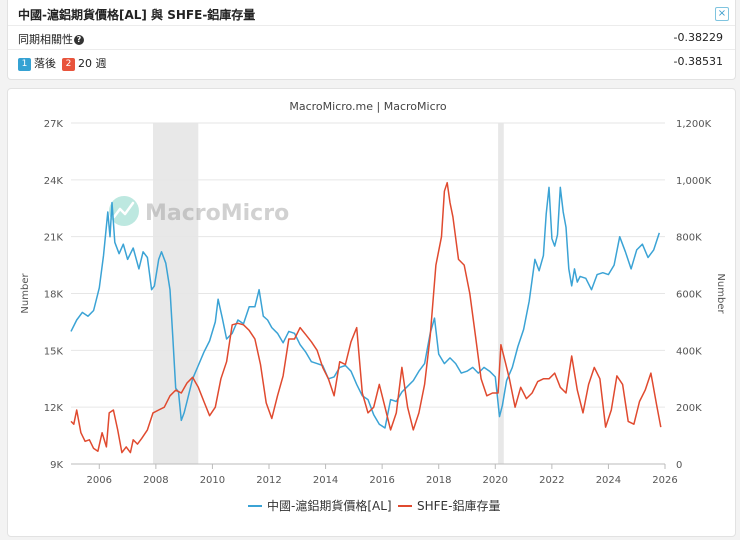 Image resolution: width=740 pixels, height=540 pixels. I want to click on x-tick-4: 2014, so click(325, 480).